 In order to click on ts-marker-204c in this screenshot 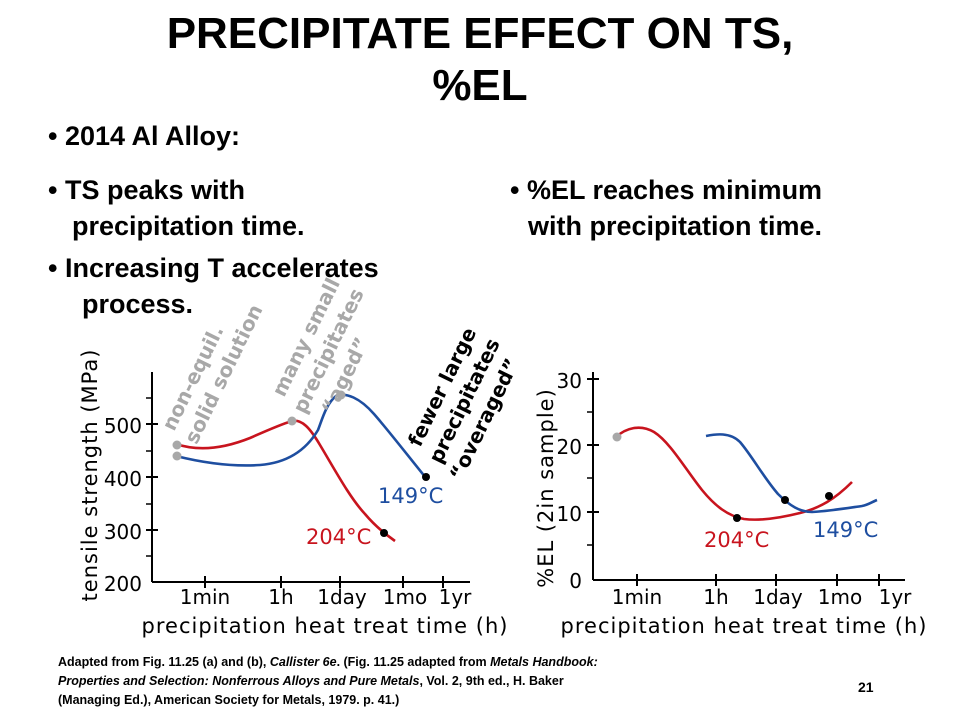, I will do `click(384, 533)`.